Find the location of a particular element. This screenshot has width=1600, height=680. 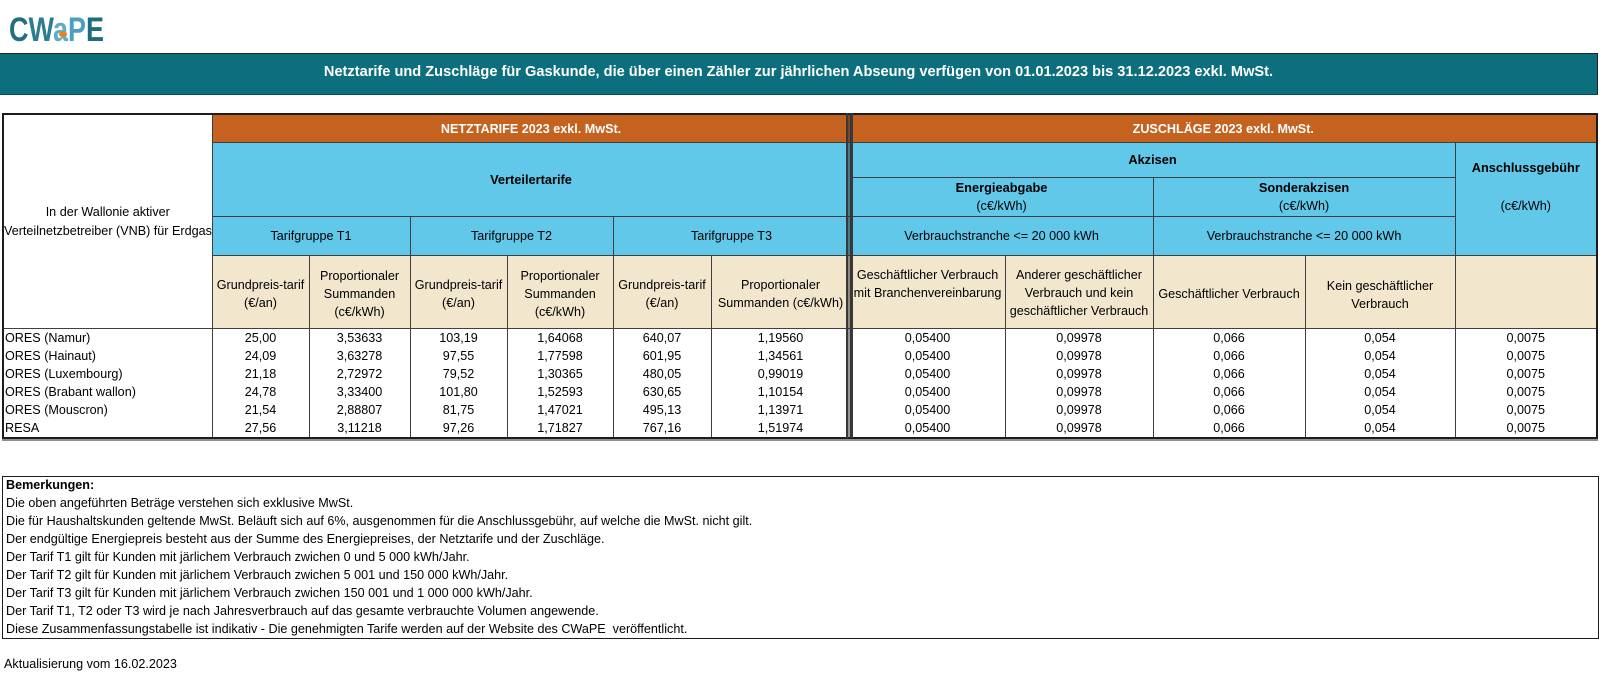

svg-text: CWaPE is located at coordinates (56, 30).